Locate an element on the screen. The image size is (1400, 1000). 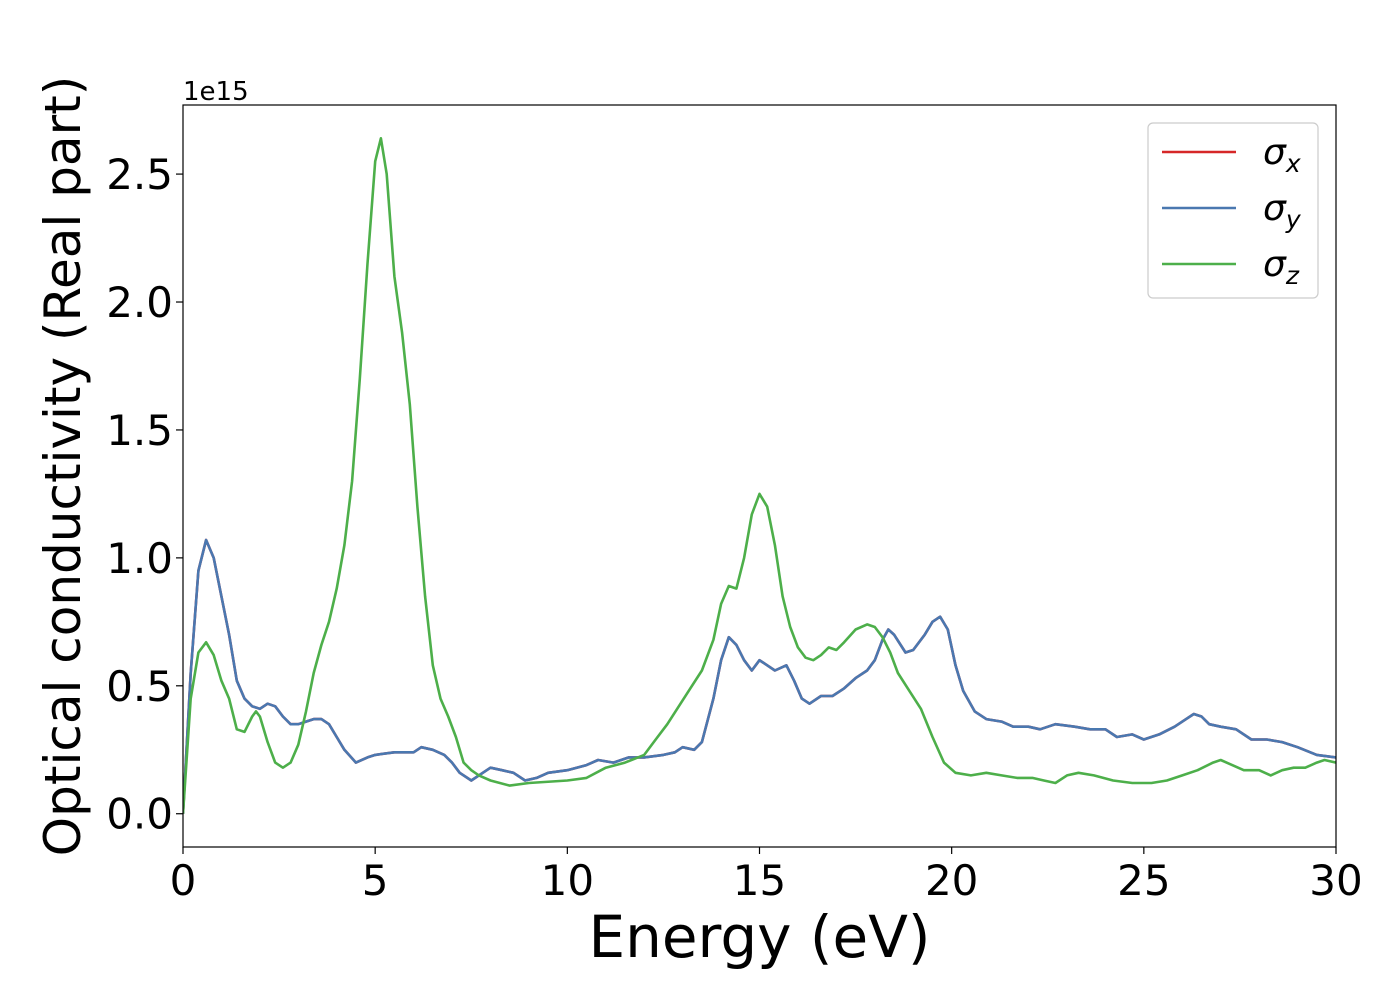
x-tick-label: 25 is located at coordinates (1143, 880).